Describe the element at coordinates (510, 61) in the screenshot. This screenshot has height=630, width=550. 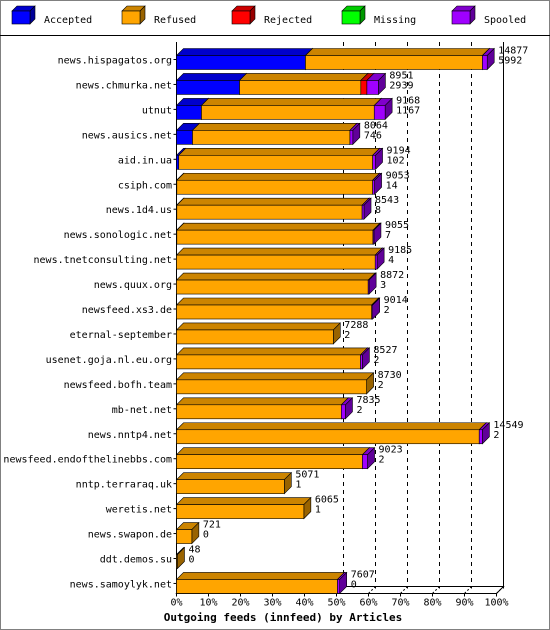
I see `value-label-accepted: 5992` at that location.